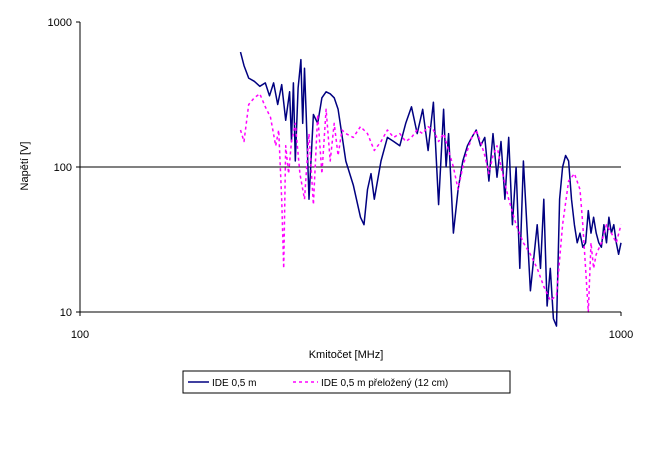 The height and width of the screenshot is (458, 650). I want to click on x-tick-label: 1000, so click(621, 335).